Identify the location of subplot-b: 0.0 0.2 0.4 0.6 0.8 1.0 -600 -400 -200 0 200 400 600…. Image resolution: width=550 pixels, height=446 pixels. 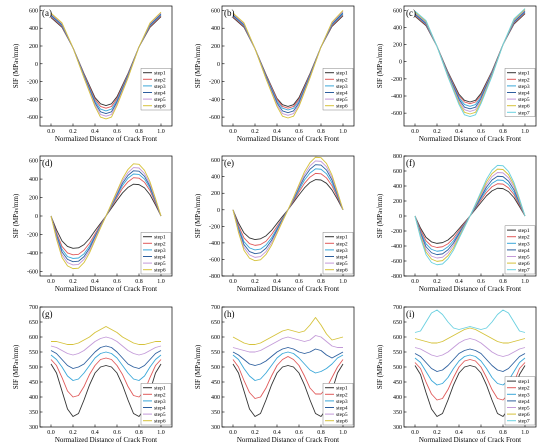
(274, 74).